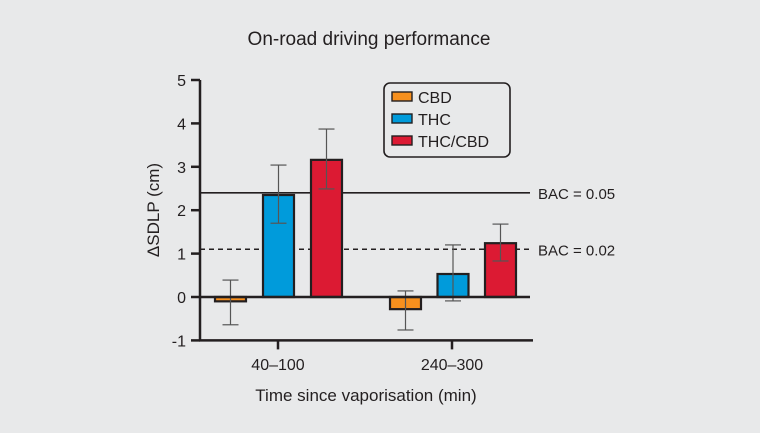 The image size is (760, 433). I want to click on y-tick-label: 3, so click(181, 168).